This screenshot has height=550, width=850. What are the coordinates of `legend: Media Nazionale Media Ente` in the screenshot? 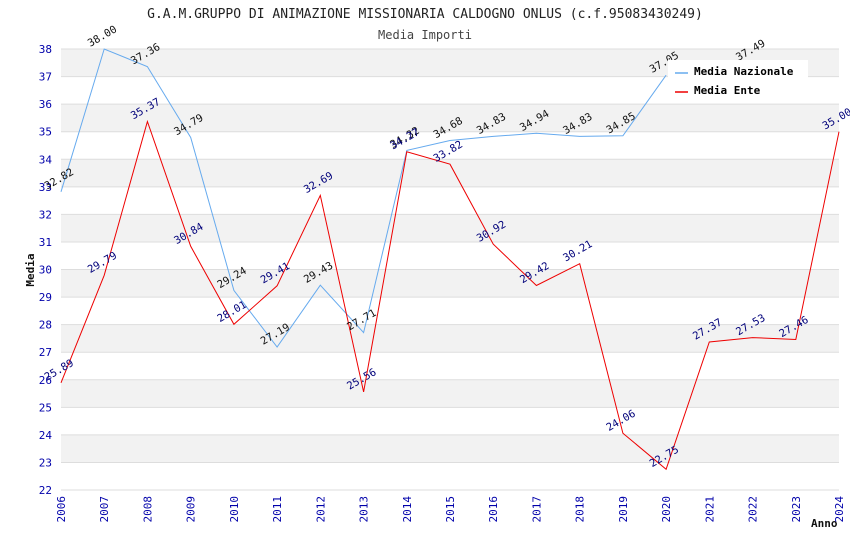 It's located at (738, 81).